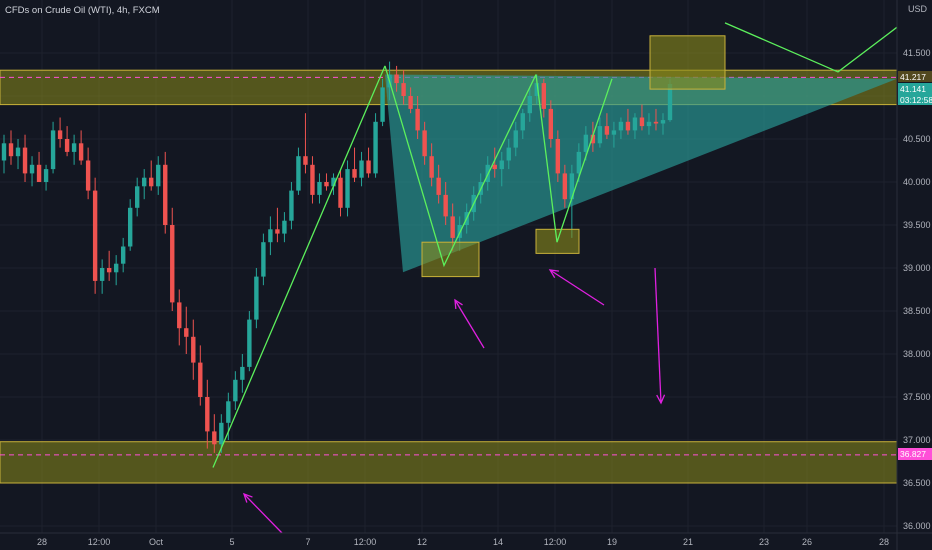  I want to click on price-tick-label: 40.500, so click(917, 139).